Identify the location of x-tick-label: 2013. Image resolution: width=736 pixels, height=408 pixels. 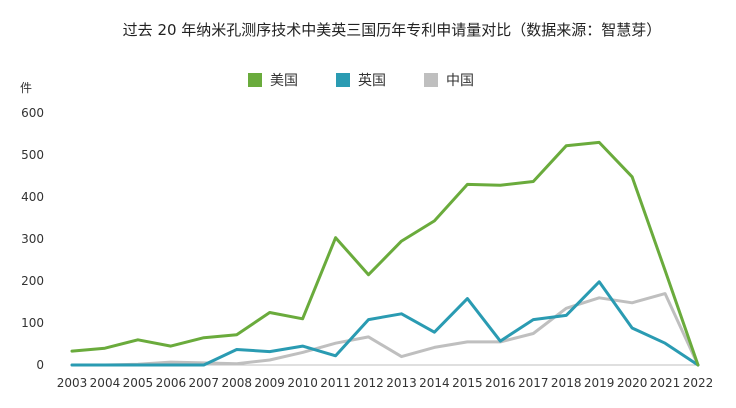
(401, 383).